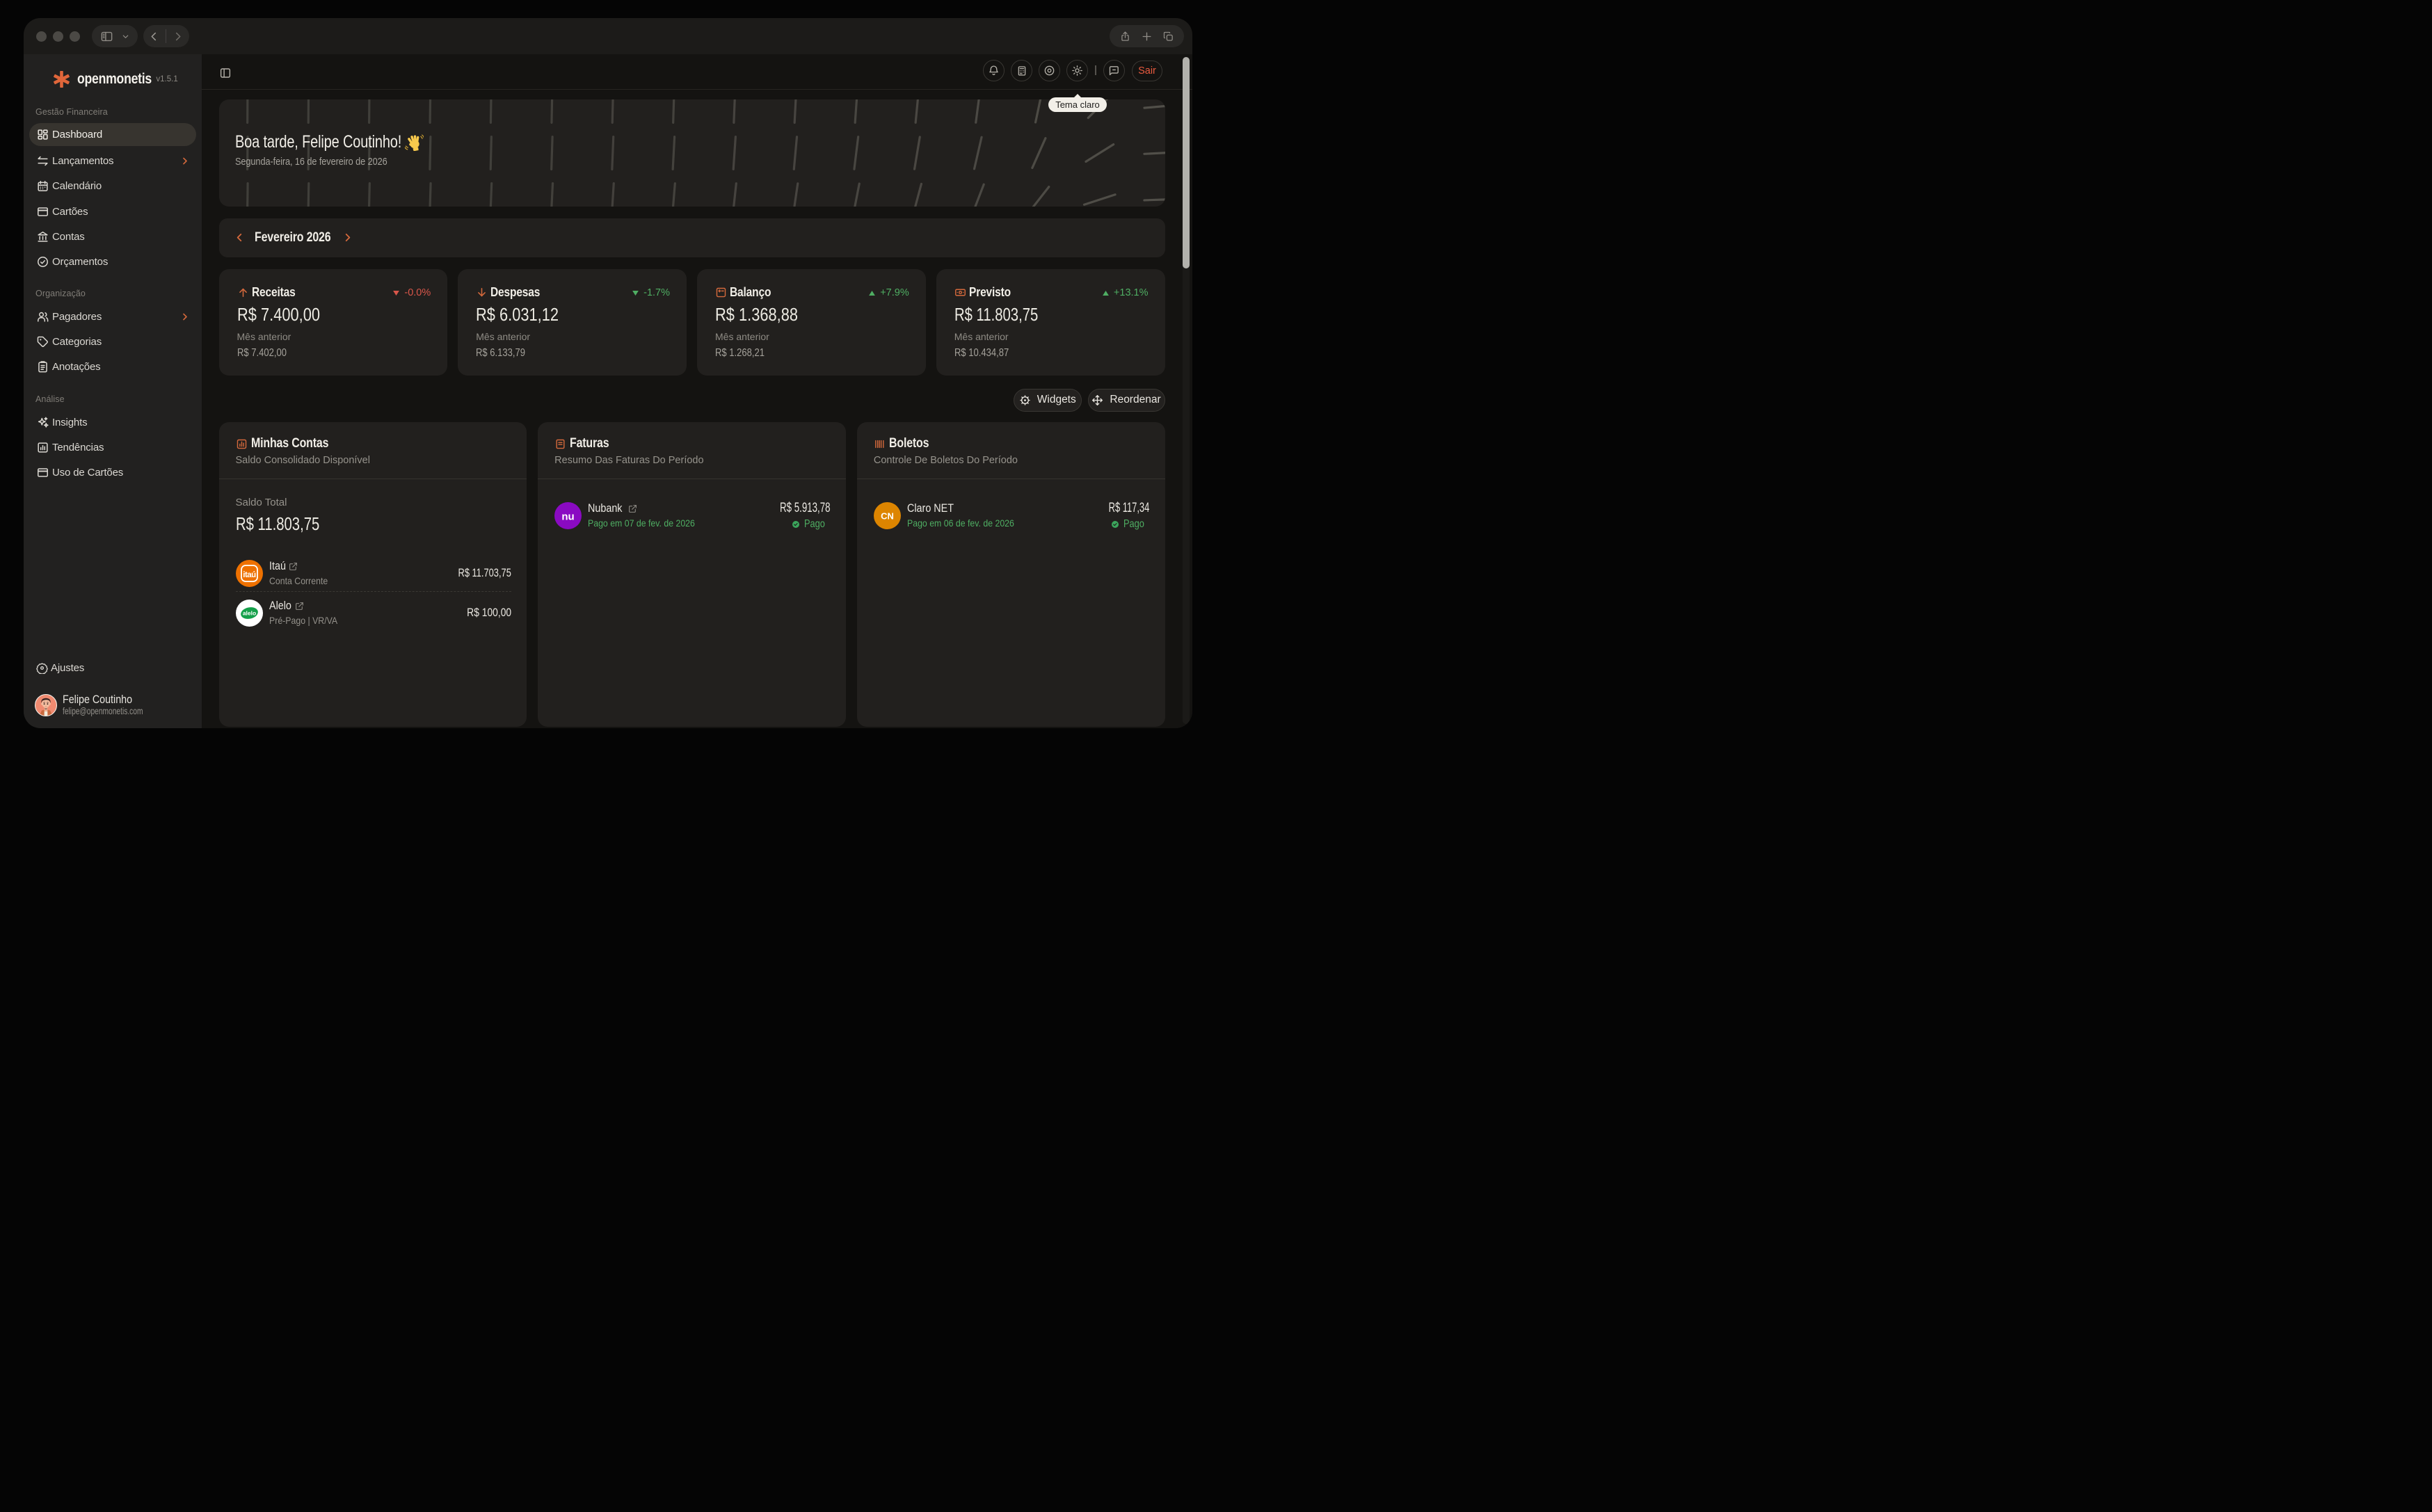  I want to click on svg-text: itaú, so click(249, 575).